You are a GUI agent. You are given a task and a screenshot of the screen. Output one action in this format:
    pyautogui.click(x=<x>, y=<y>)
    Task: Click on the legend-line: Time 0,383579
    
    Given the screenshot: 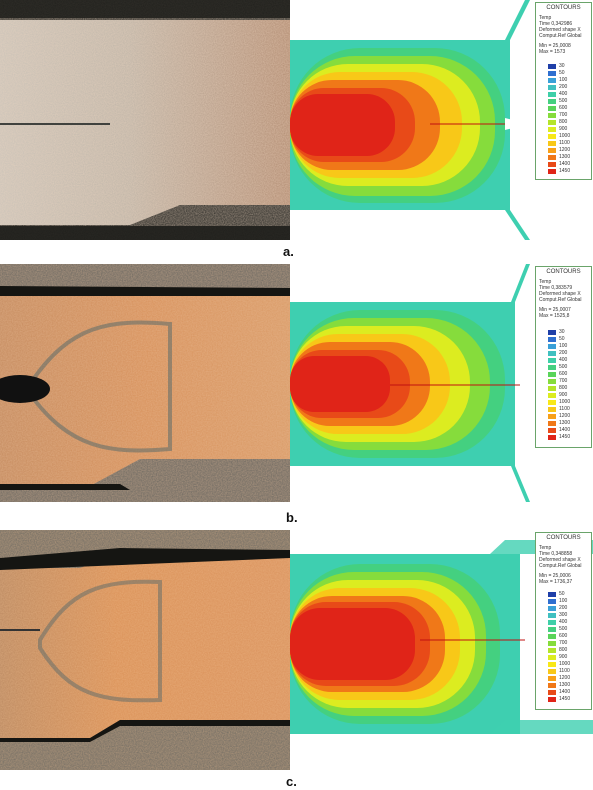 What is the action you would take?
    pyautogui.click(x=556, y=288)
    